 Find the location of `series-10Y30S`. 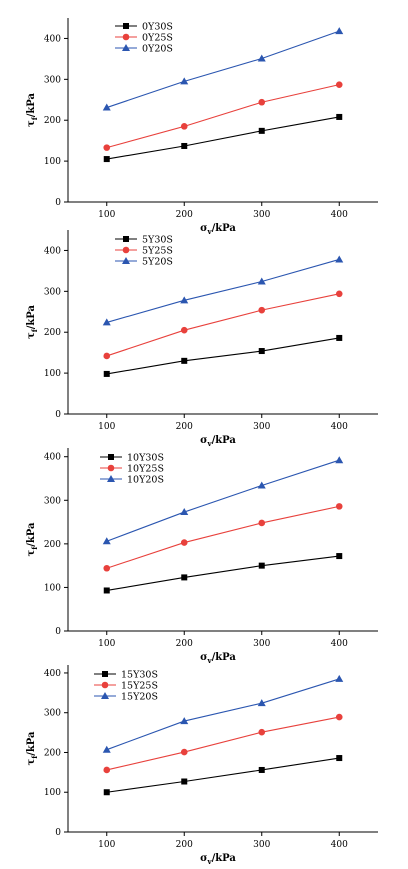

series-10Y30S is located at coordinates (223, 573).